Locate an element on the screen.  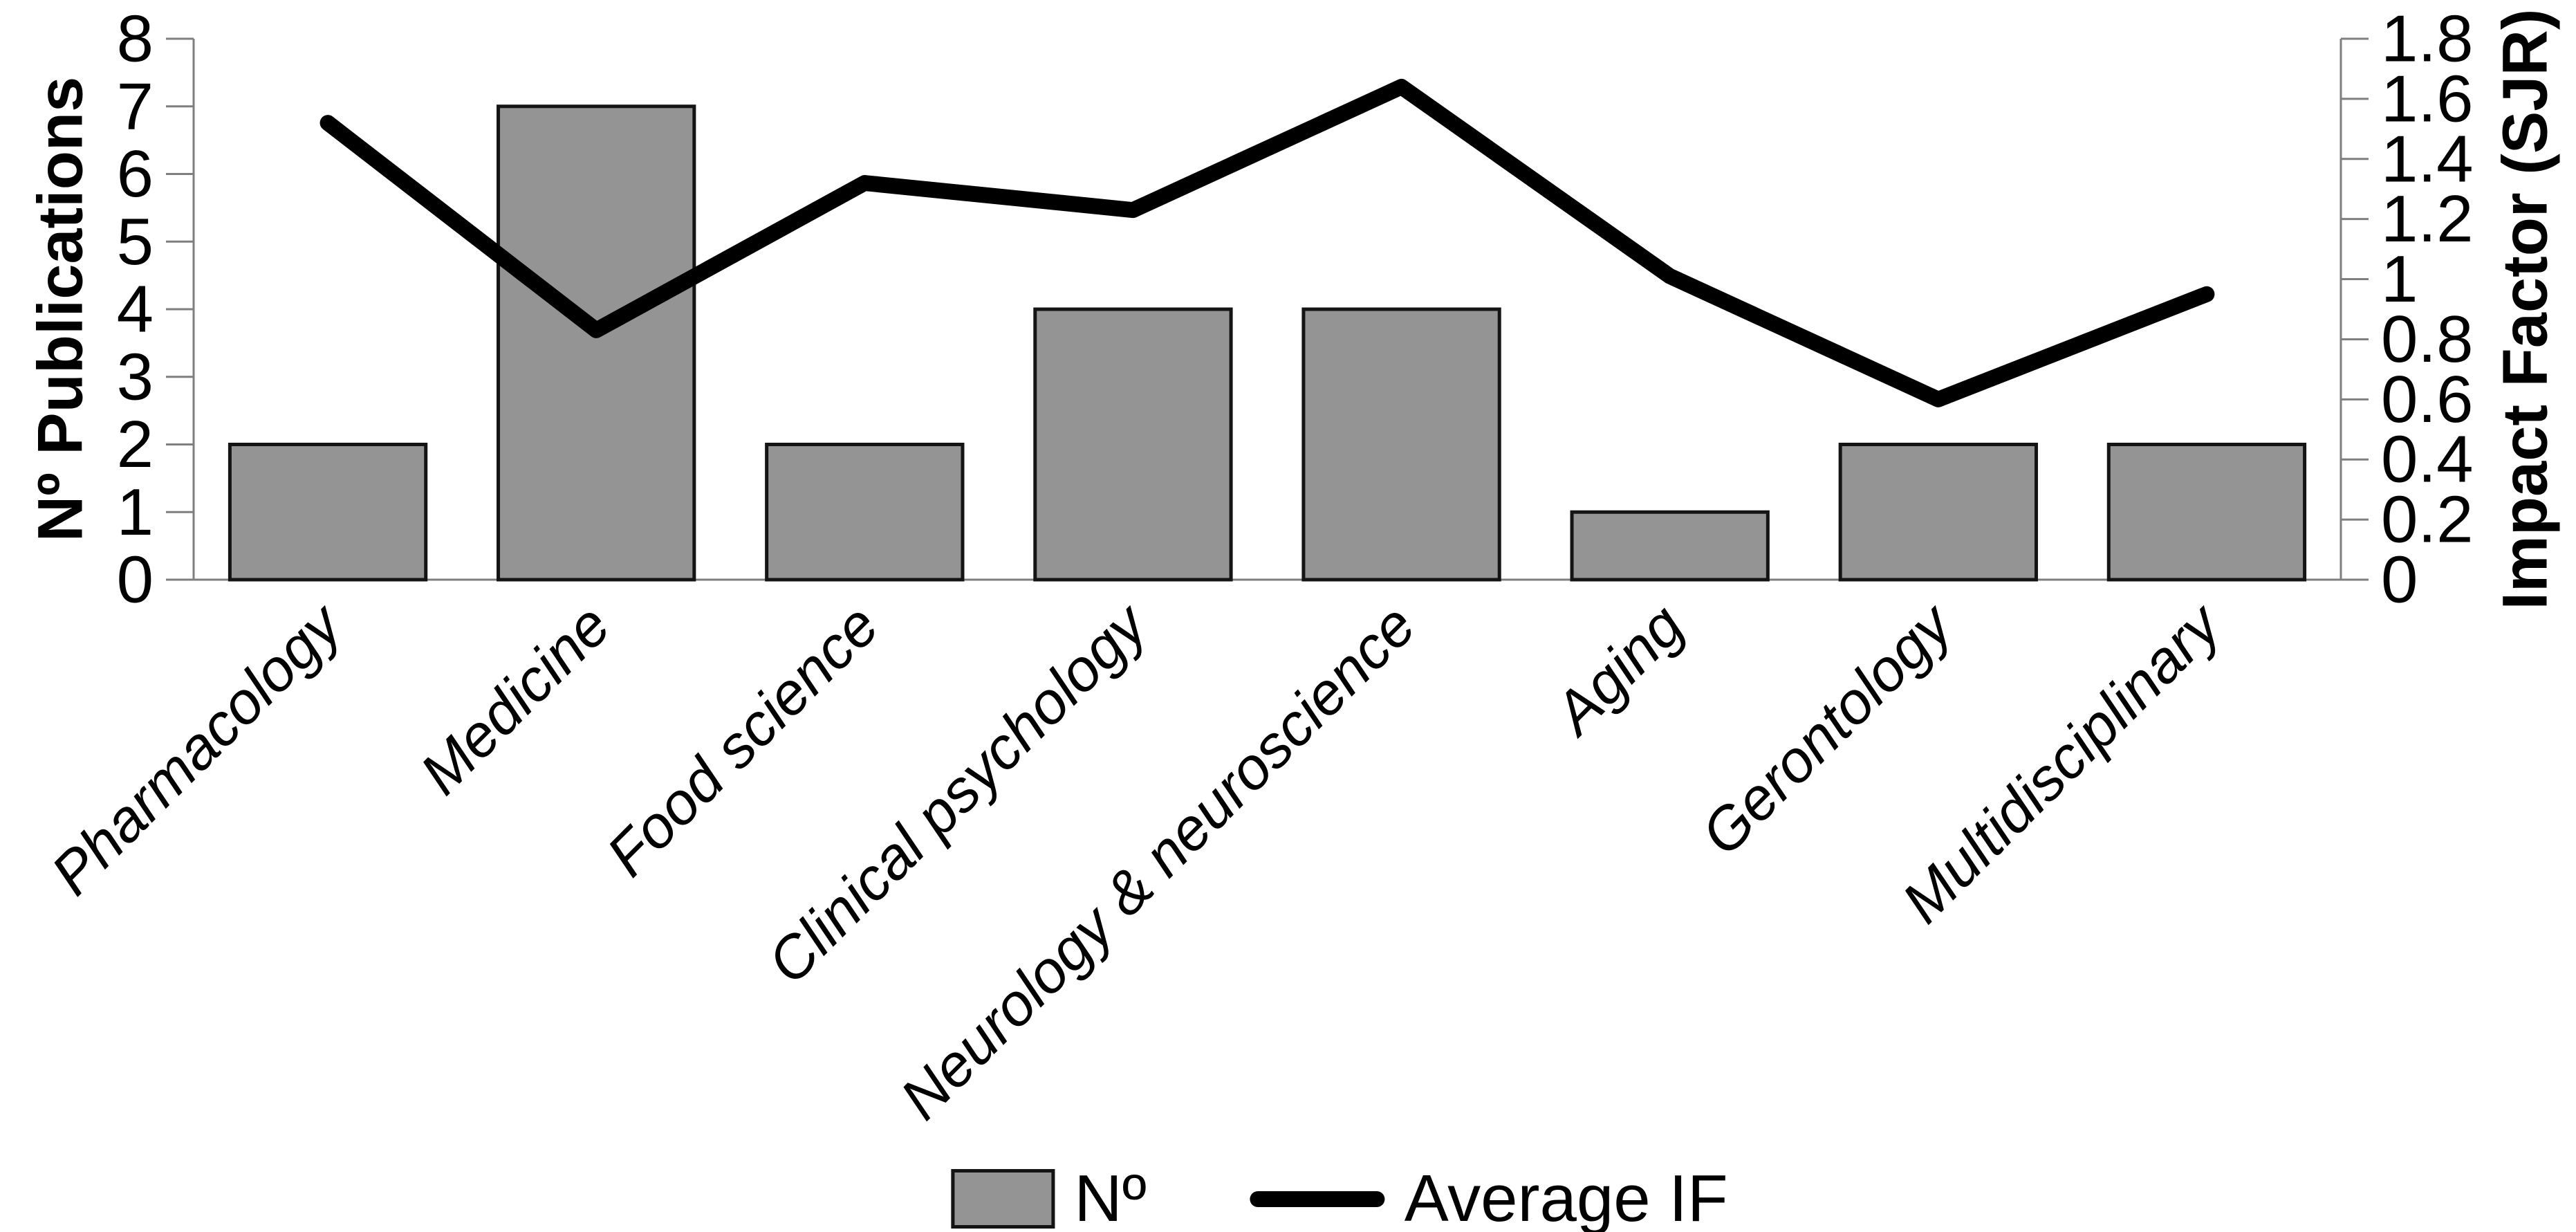
right-axis-tick-label: 0.6 is located at coordinates (2427, 399).